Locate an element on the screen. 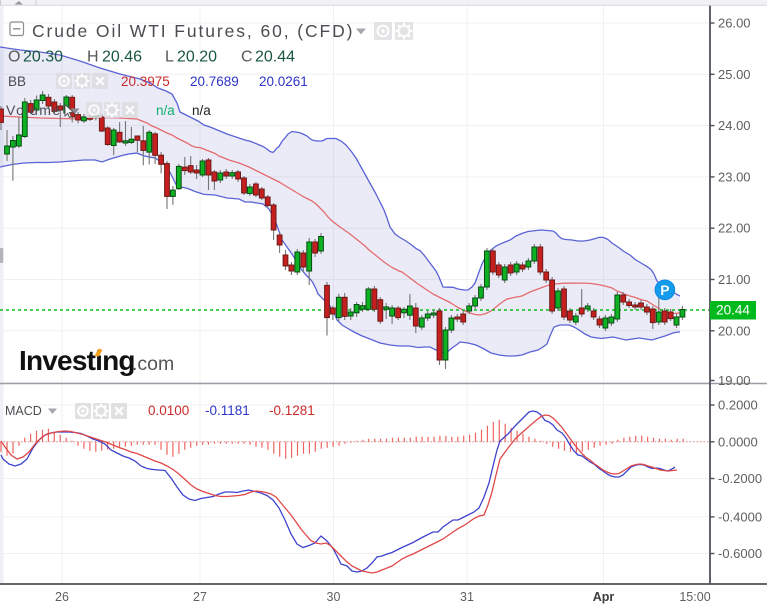  svg-text:Crude Oil WTI Futures, 60, (CF: Crude Oil WTI Futures, 60, (CFD) is located at coordinates (193, 31).